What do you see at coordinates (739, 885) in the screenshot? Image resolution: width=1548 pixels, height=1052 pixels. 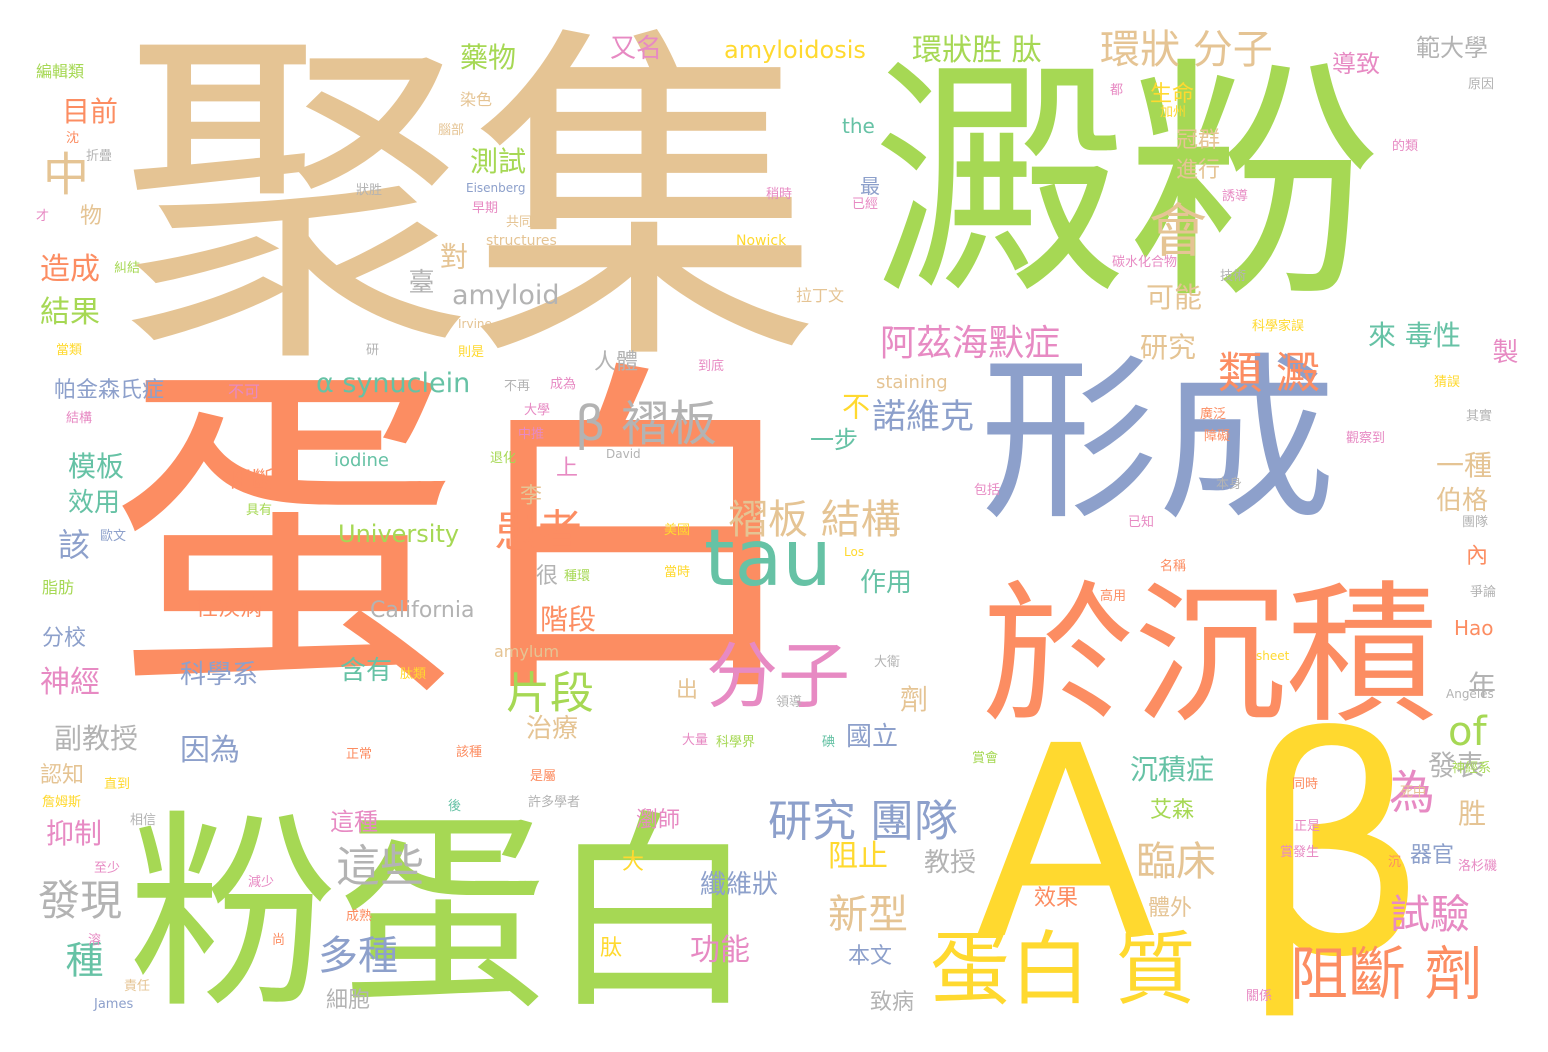 I see `word-cloud-word: 纖維狀` at bounding box center [739, 885].